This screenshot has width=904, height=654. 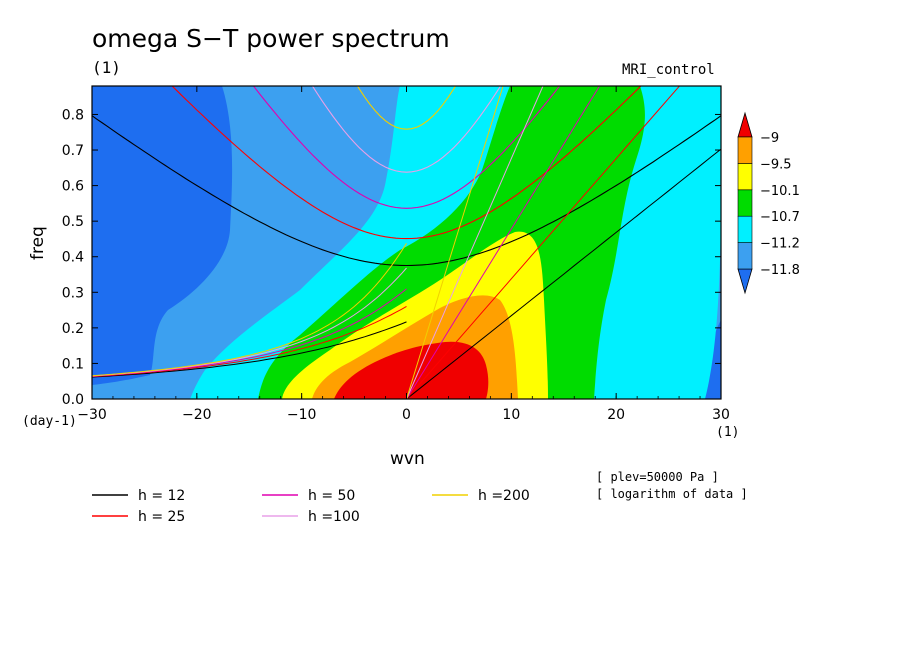 I want to click on contour-band-dark-left, so click(x=162, y=235).